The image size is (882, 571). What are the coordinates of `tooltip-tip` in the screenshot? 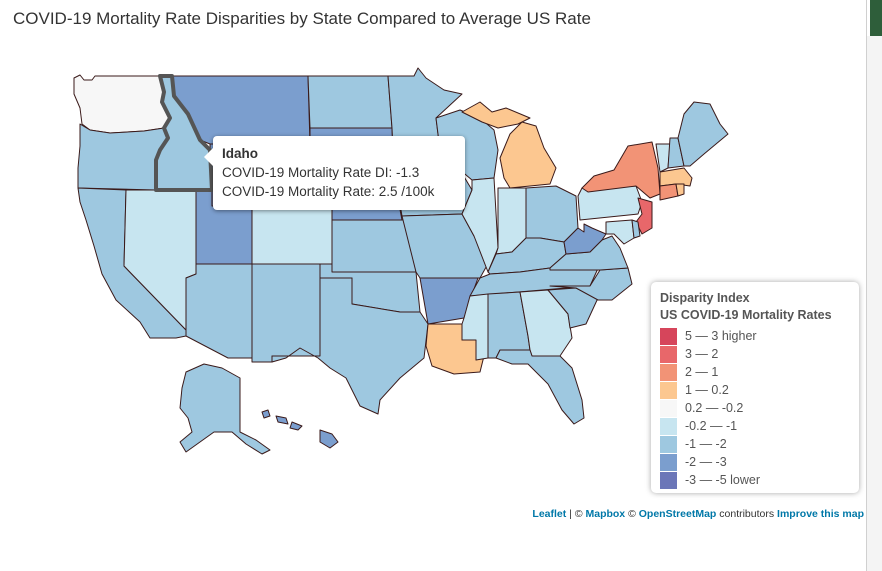 It's located at (208, 157).